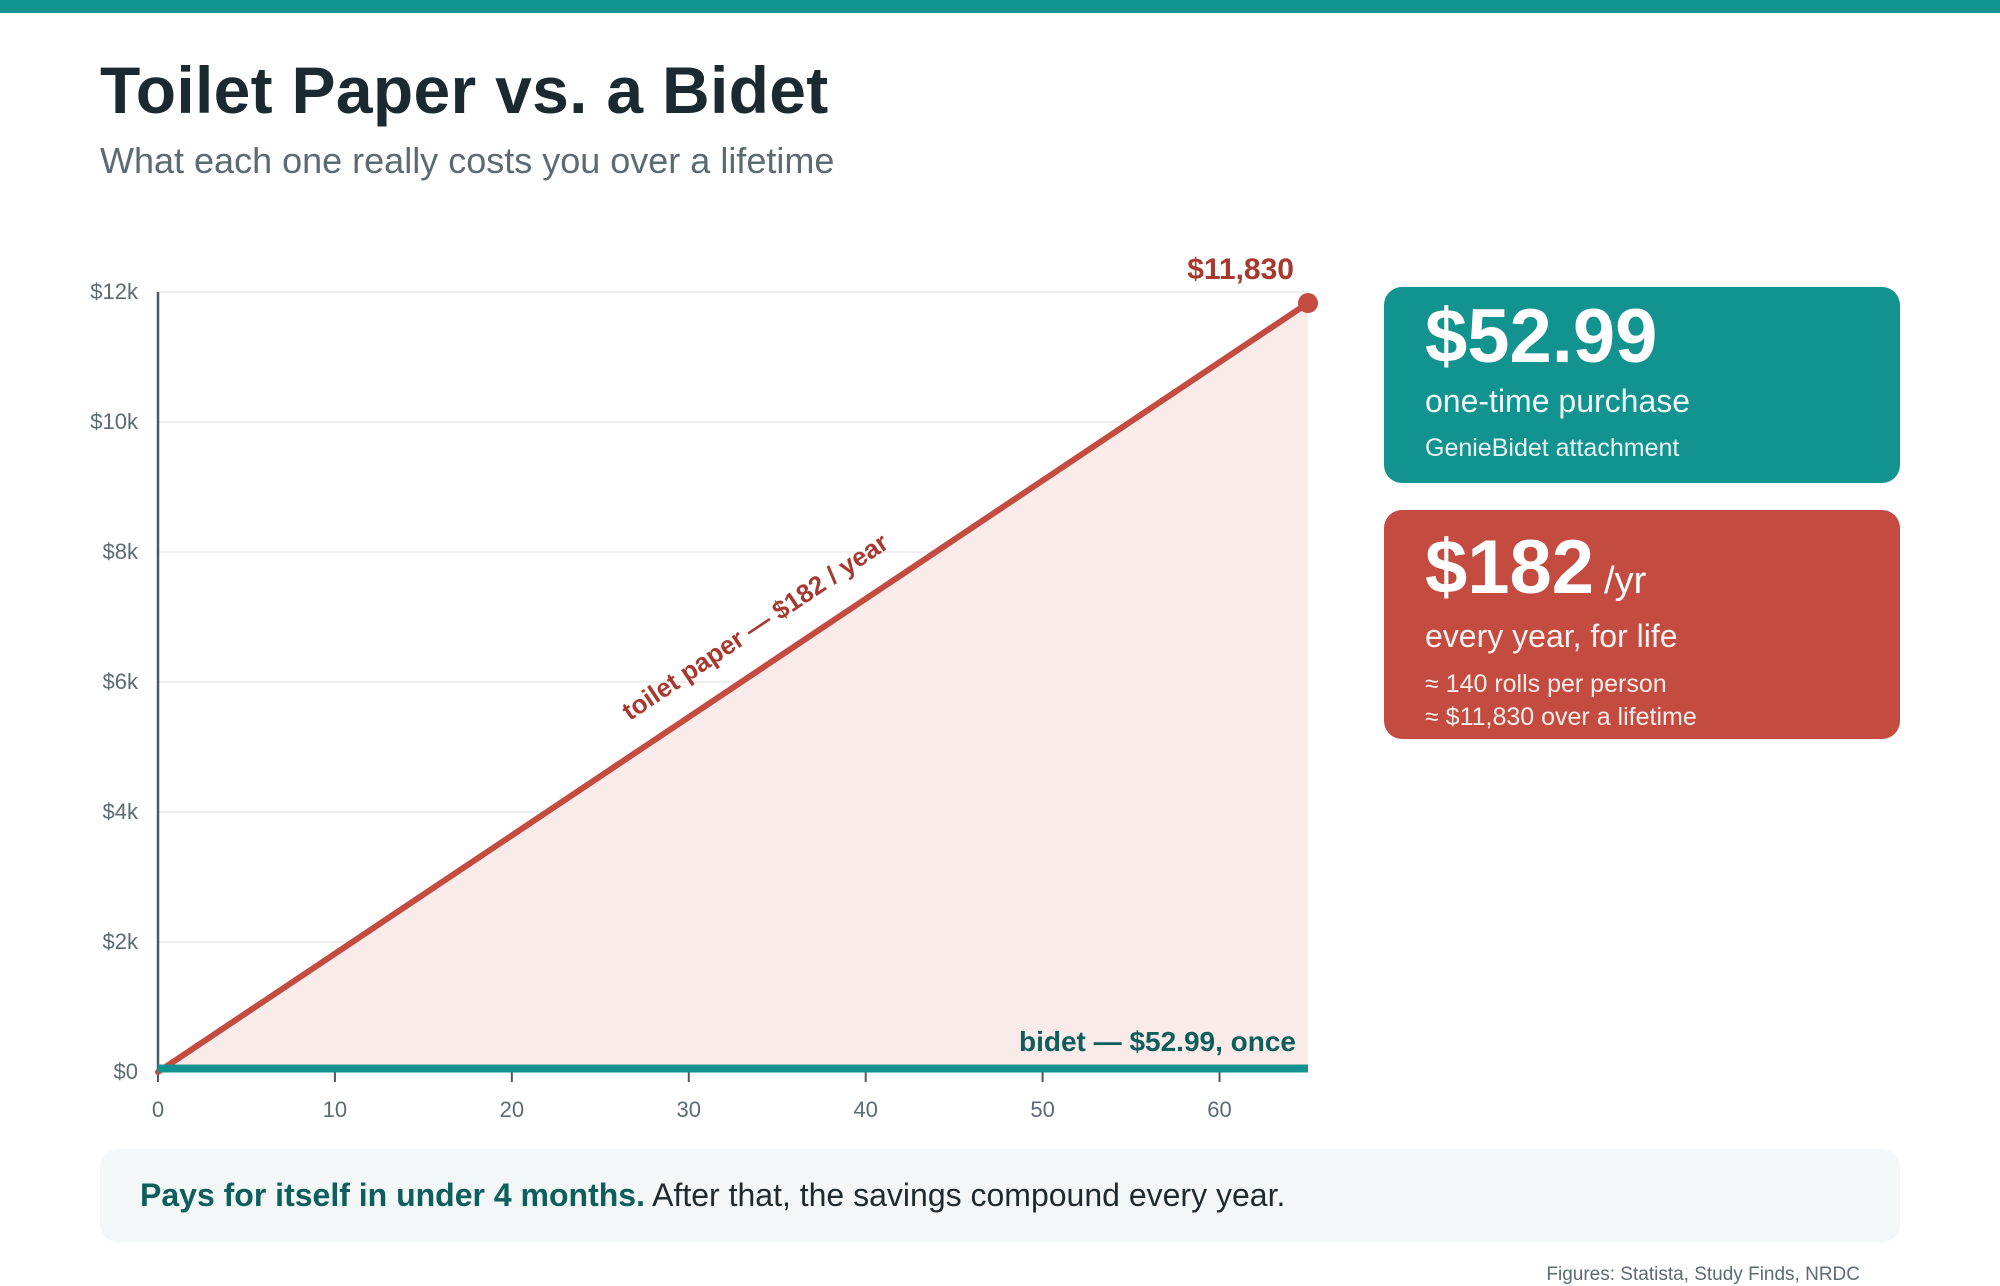  Describe the element at coordinates (1561, 717) in the screenshot. I see `toilet-paper-lifetime-note: ≈ $11,830 over a lifetime` at that location.